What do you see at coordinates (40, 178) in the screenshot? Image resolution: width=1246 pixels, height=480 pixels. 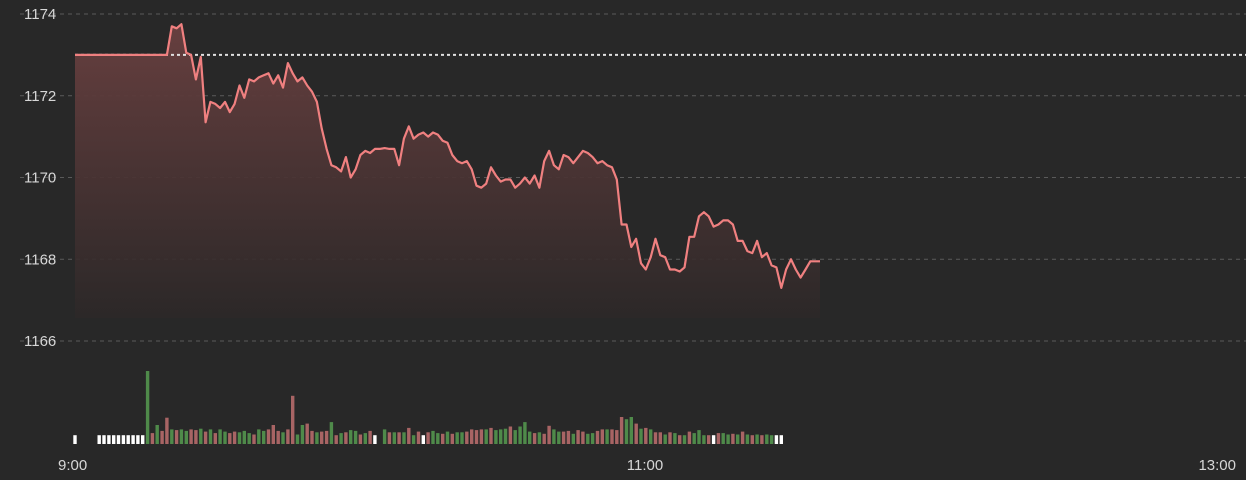 I see `y-axis-ticks: 1174 1172 1170 1168 1166` at bounding box center [40, 178].